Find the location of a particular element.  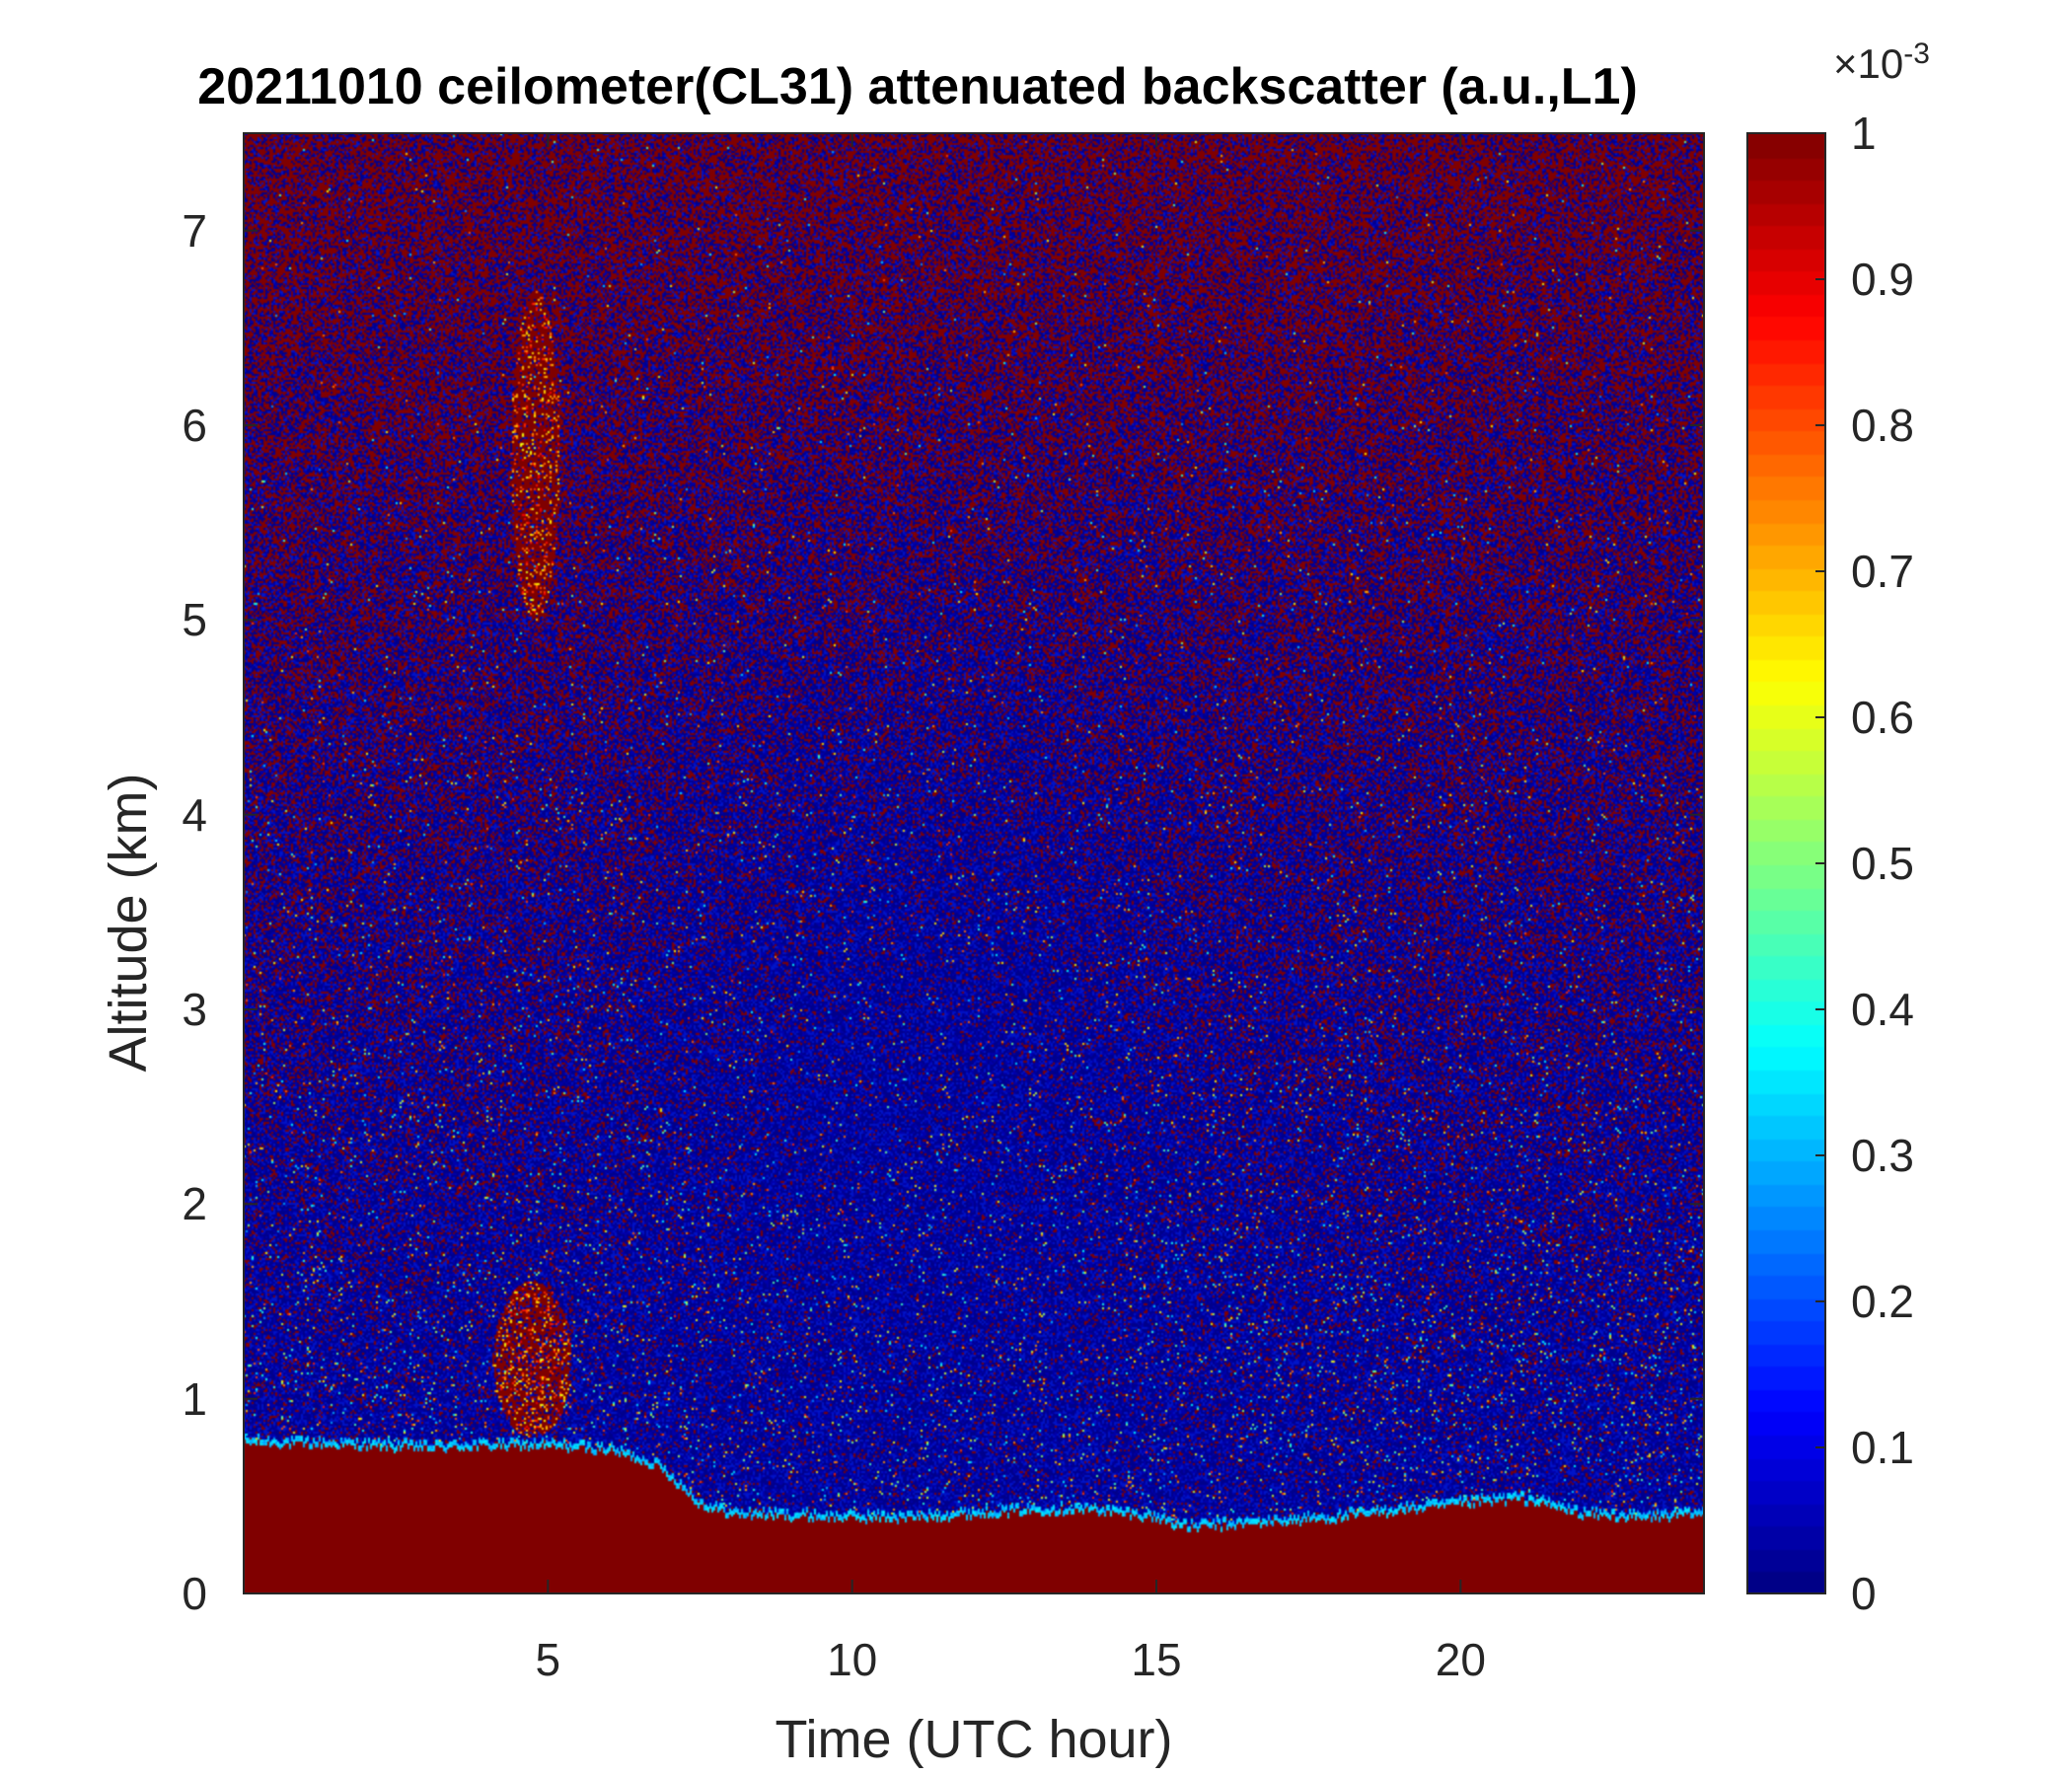

y-tick-label: 1 is located at coordinates (194, 1399).